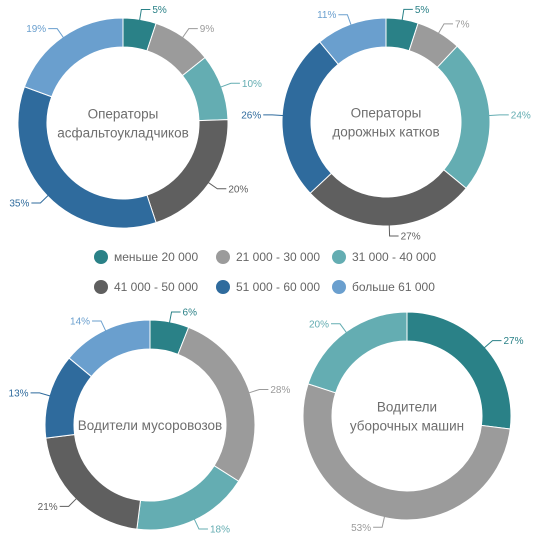 The image size is (540, 540). Describe the element at coordinates (123, 133) in the screenshot. I see `donut-center-title: асфальтоукладчиков` at that location.